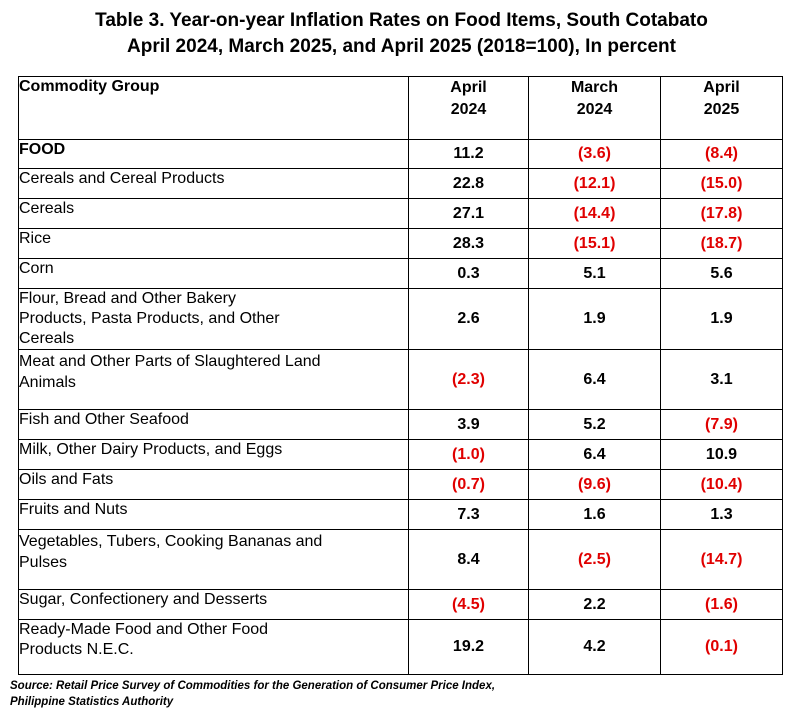 This screenshot has width=803, height=717. I want to click on table-row: Fruits and Nuts 7.3 1.6 1.3, so click(400, 514).